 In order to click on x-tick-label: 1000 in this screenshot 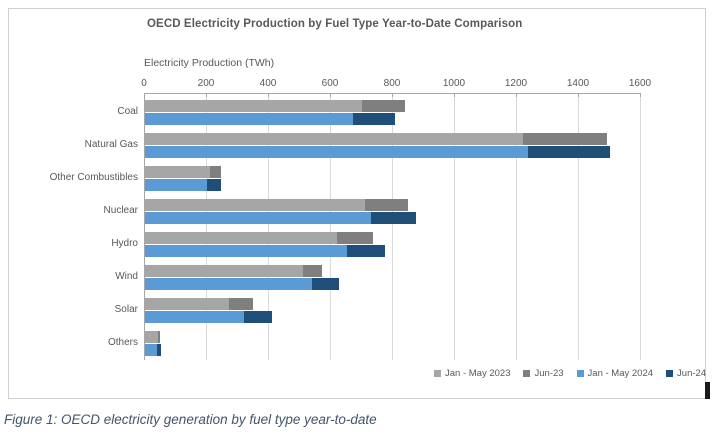, I will do `click(454, 83)`.